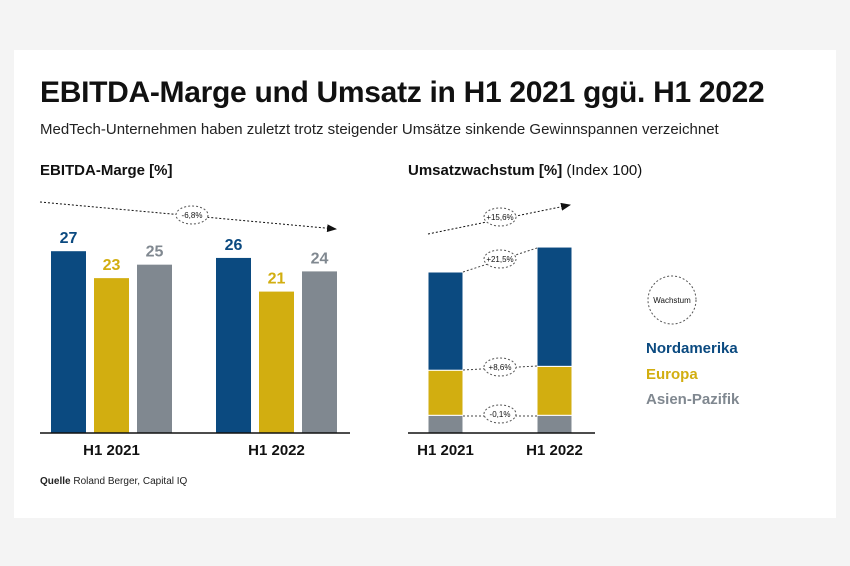  I want to click on revenue-nordamerika-badge-outline, so click(500, 259).